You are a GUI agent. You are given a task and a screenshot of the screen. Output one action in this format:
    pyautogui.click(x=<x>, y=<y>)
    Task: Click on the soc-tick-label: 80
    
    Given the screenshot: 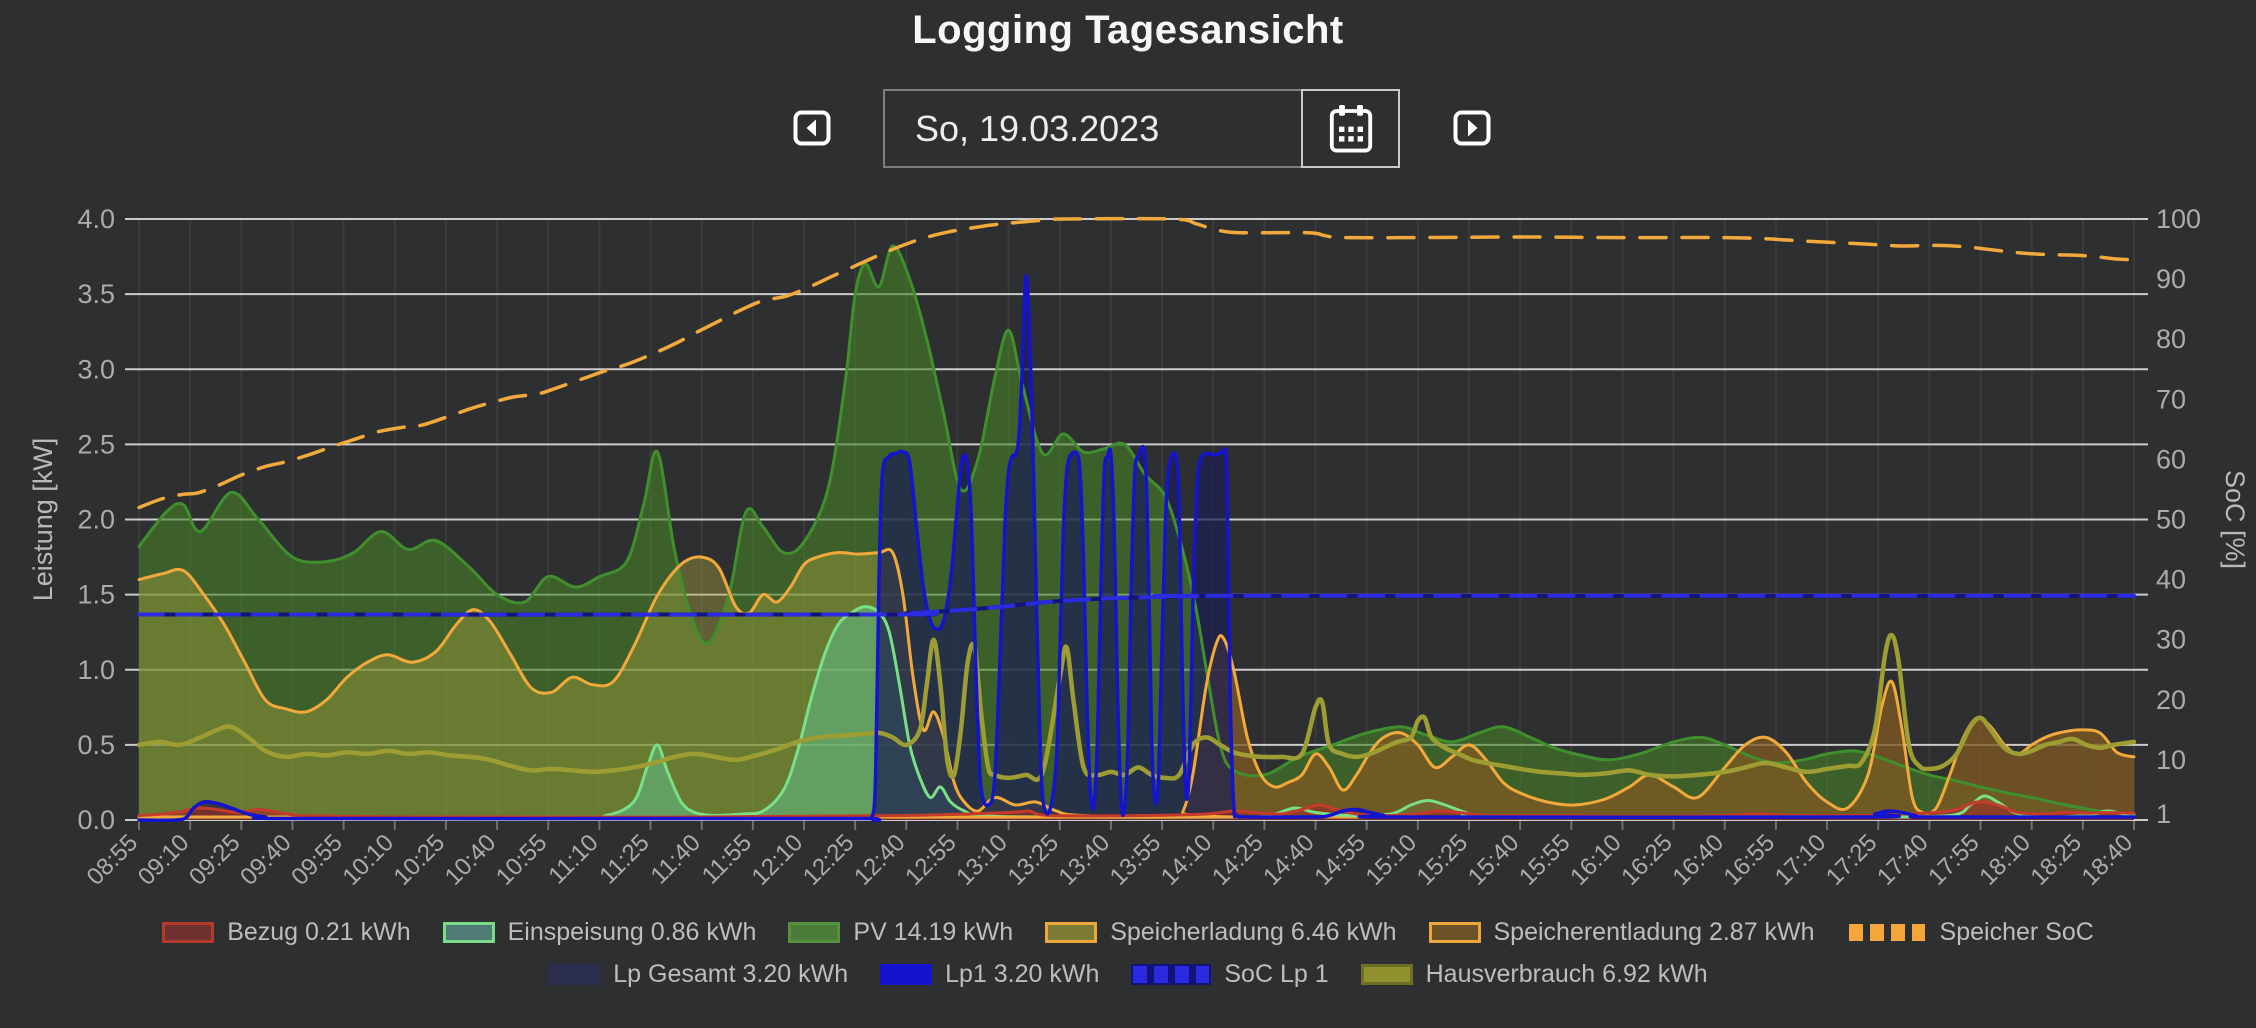 What is the action you would take?
    pyautogui.click(x=2171, y=339)
    